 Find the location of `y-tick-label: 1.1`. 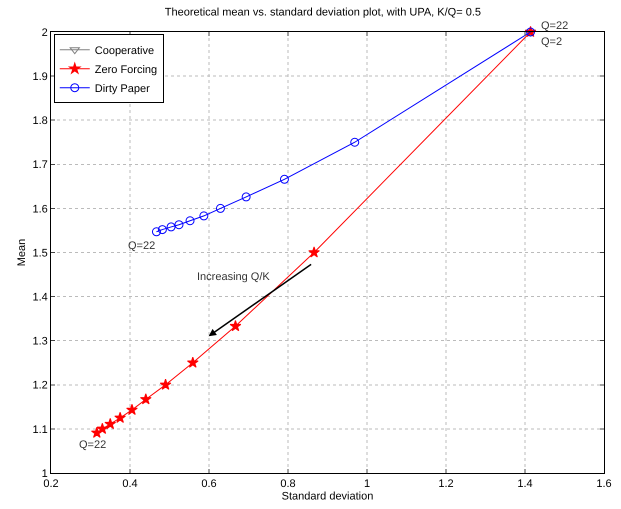

y-tick-label: 1.1 is located at coordinates (40, 430).